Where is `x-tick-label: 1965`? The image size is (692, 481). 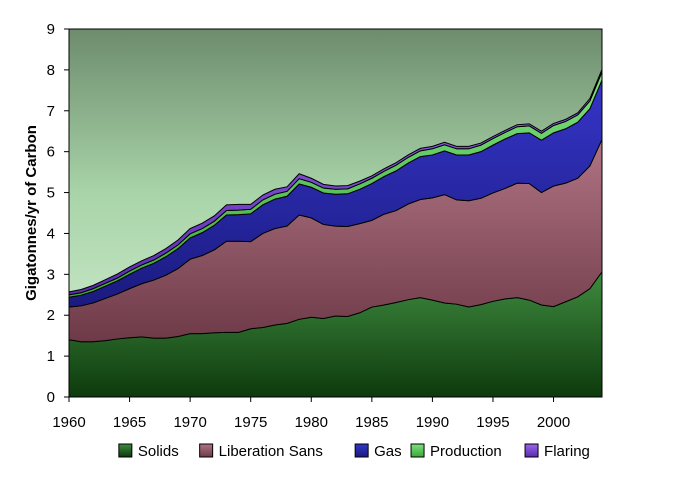 x-tick-label: 1965 is located at coordinates (129, 422).